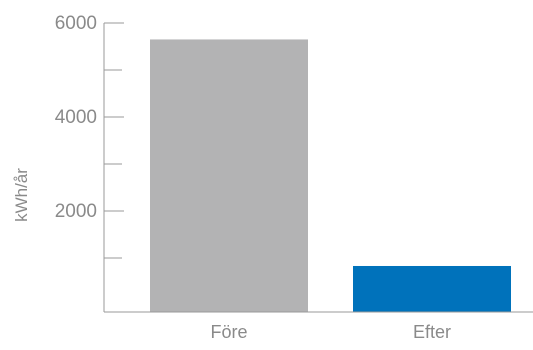 Image resolution: width=533 pixels, height=350 pixels. Describe the element at coordinates (76, 211) in the screenshot. I see `y-tick-label: 2000` at that location.